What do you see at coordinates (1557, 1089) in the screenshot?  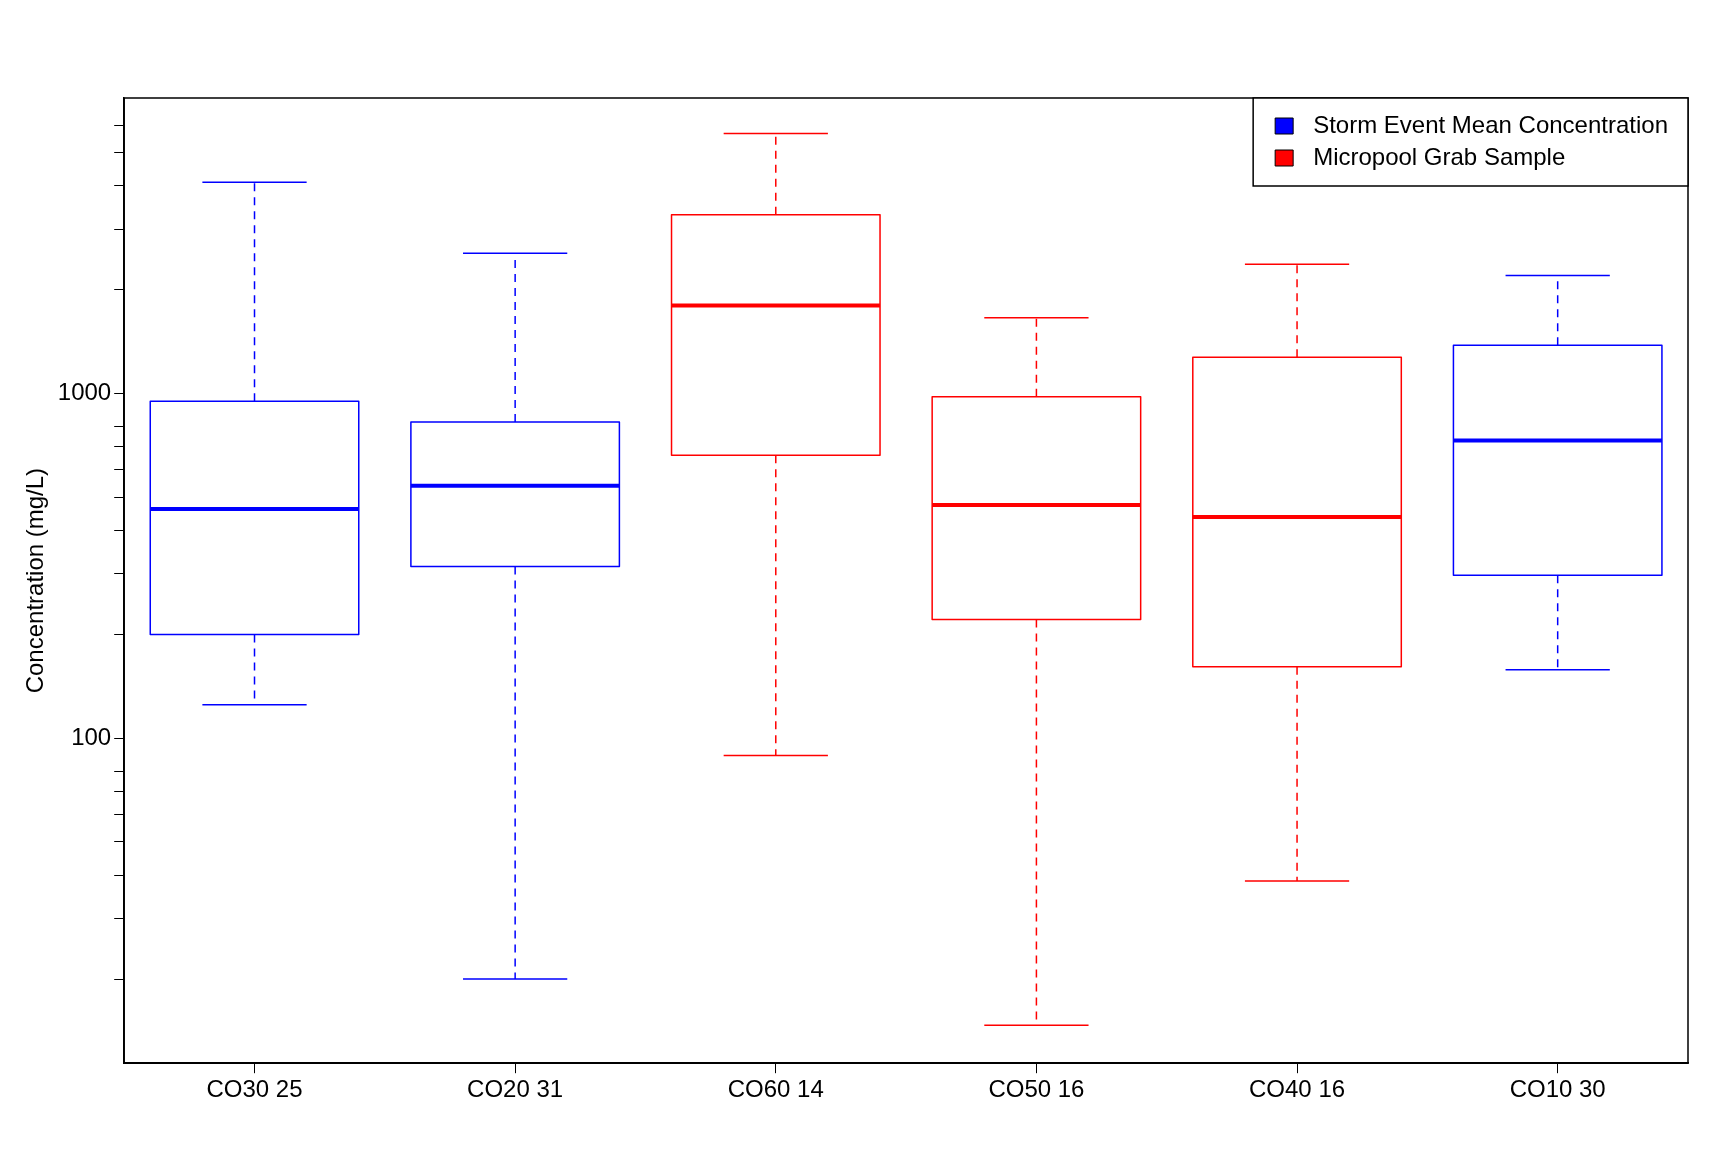 I see `x-tick-label: CO10 30` at bounding box center [1557, 1089].